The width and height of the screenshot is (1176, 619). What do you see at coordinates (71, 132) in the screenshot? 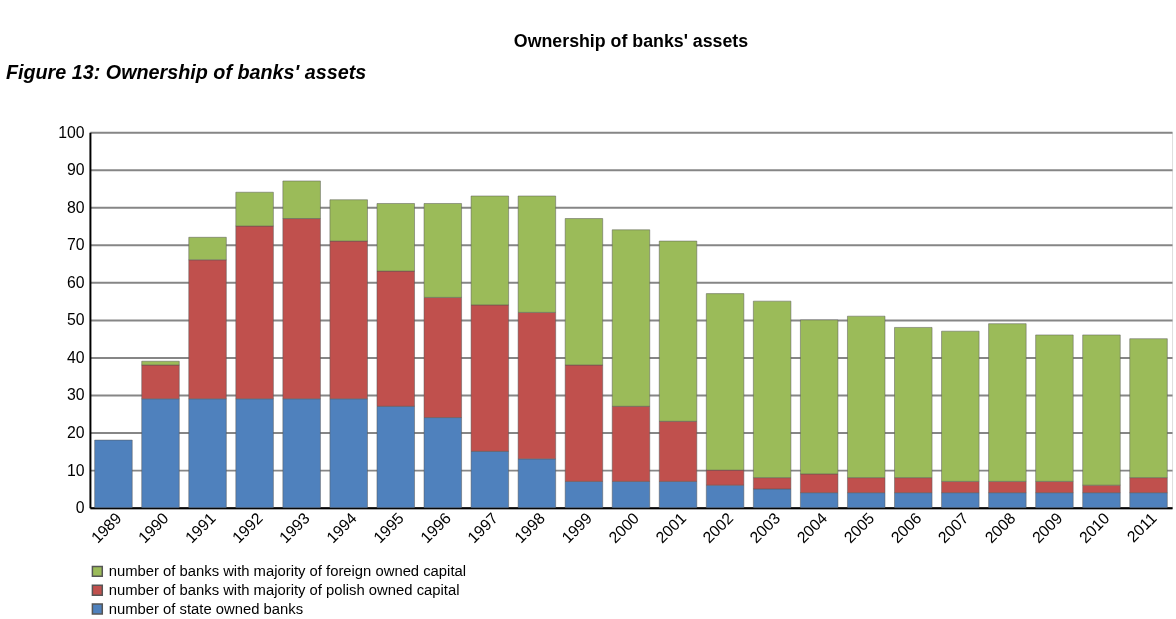
I see `y-tick-label: 100` at bounding box center [71, 132].